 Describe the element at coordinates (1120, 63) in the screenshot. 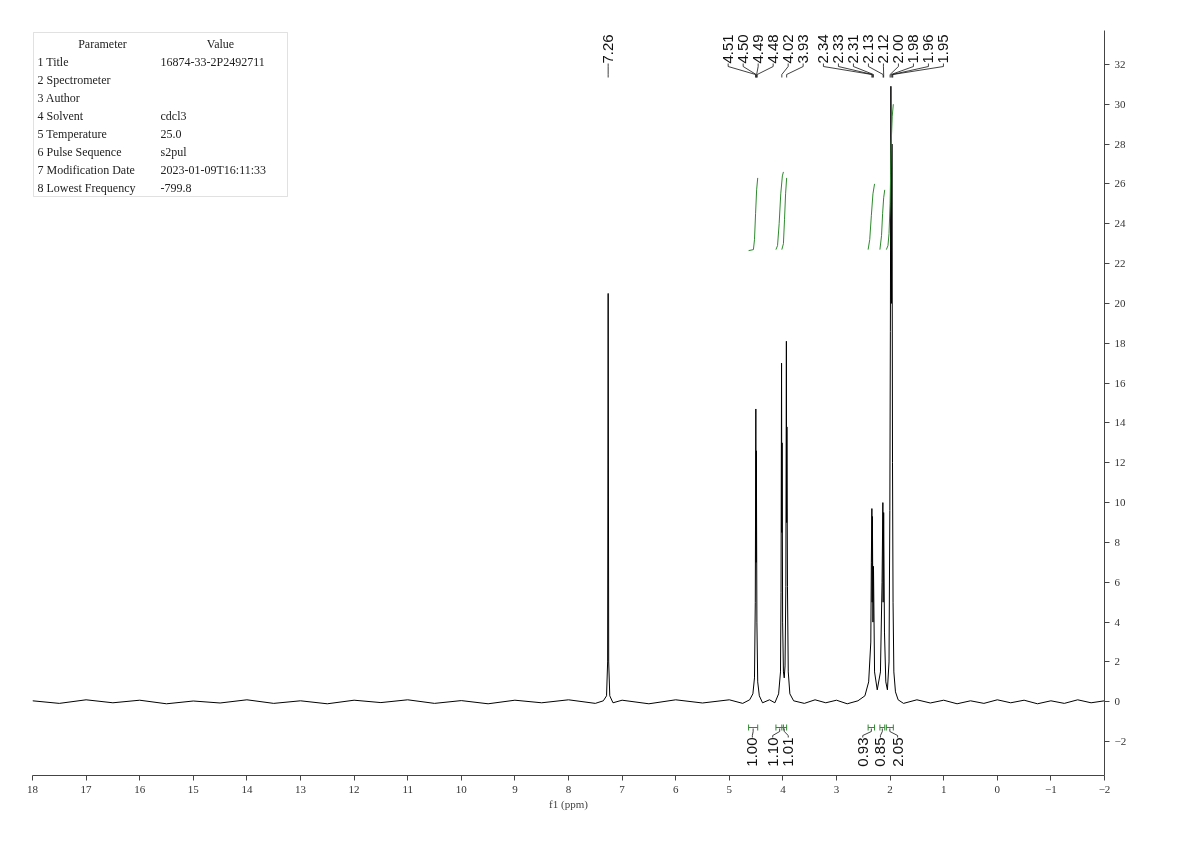

I see `y-tick-label: 32` at that location.